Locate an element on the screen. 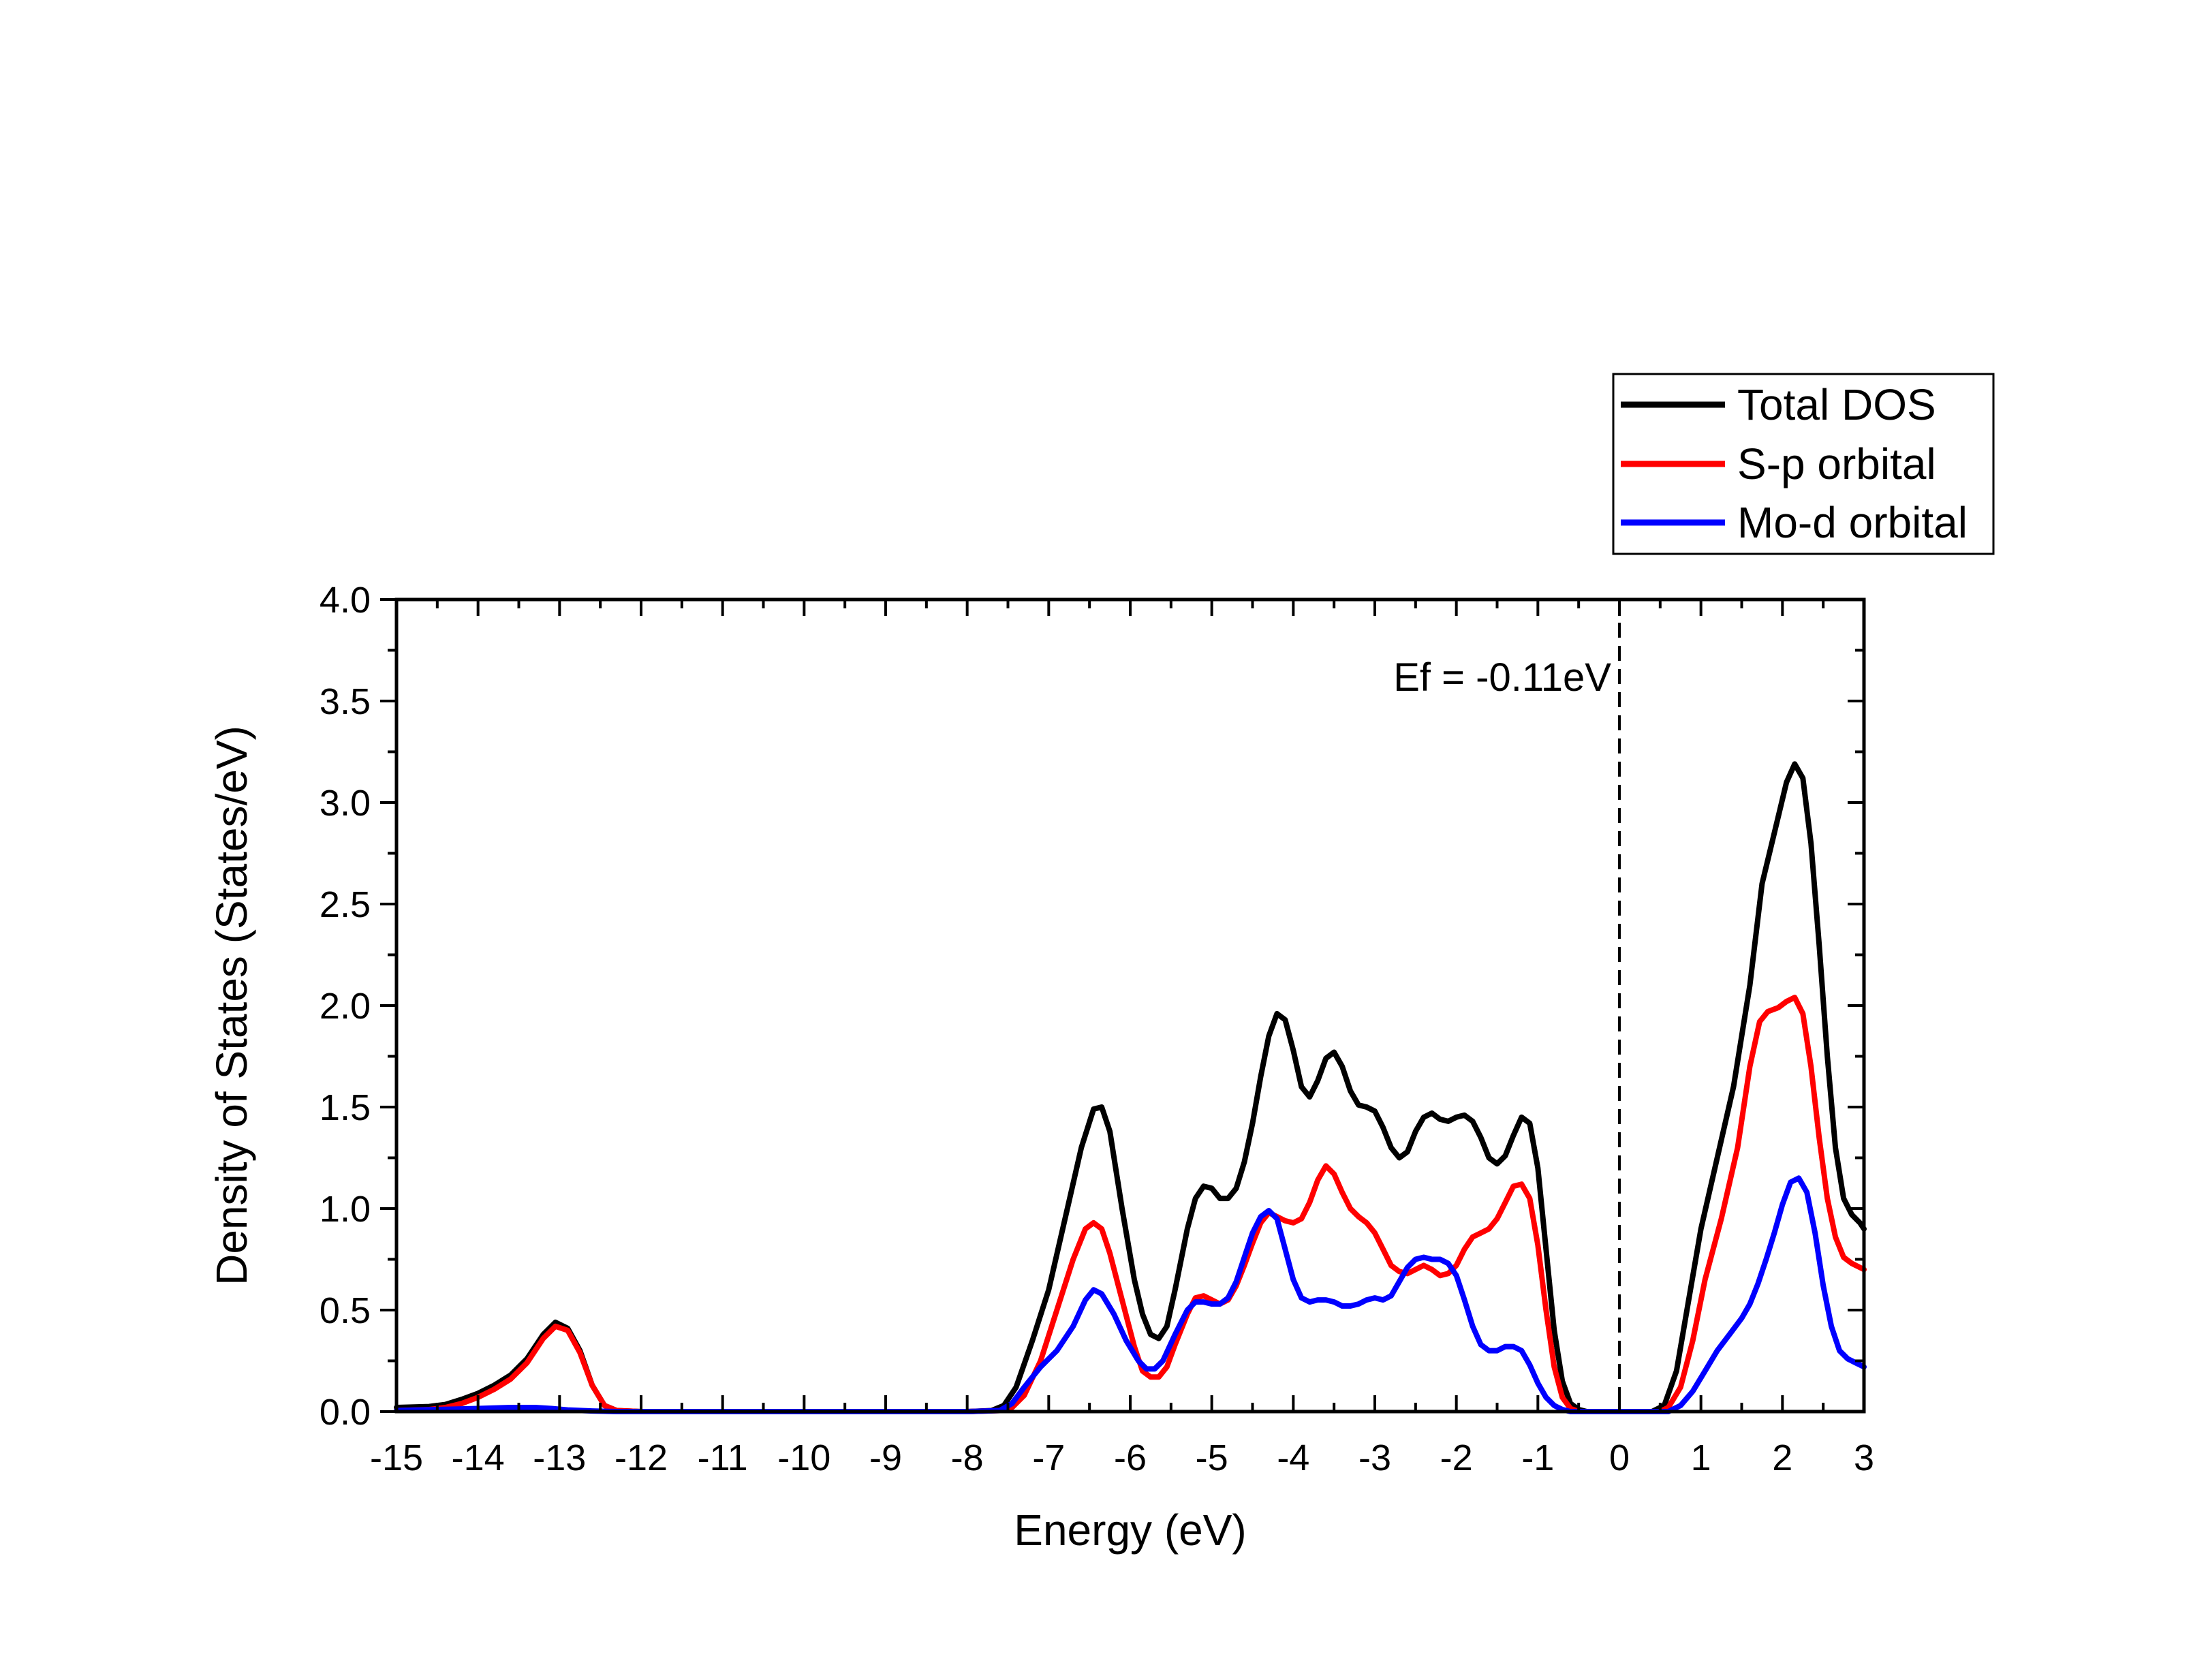  y-tick-label: 0.0 is located at coordinates (345, 1412).